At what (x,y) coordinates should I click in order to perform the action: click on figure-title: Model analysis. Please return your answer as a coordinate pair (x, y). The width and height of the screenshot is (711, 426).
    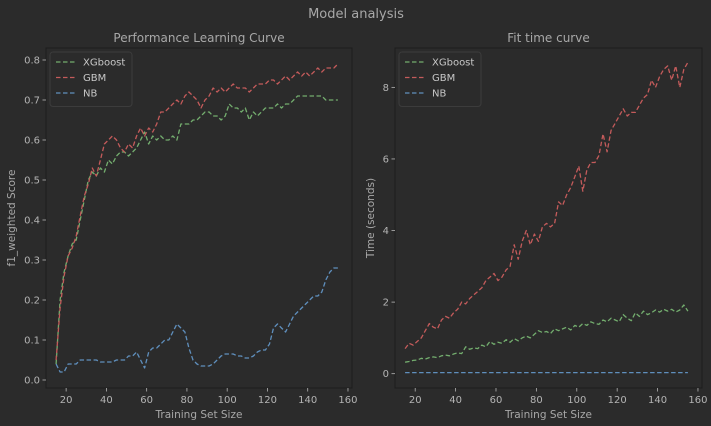
    Looking at the image, I should click on (356, 14).